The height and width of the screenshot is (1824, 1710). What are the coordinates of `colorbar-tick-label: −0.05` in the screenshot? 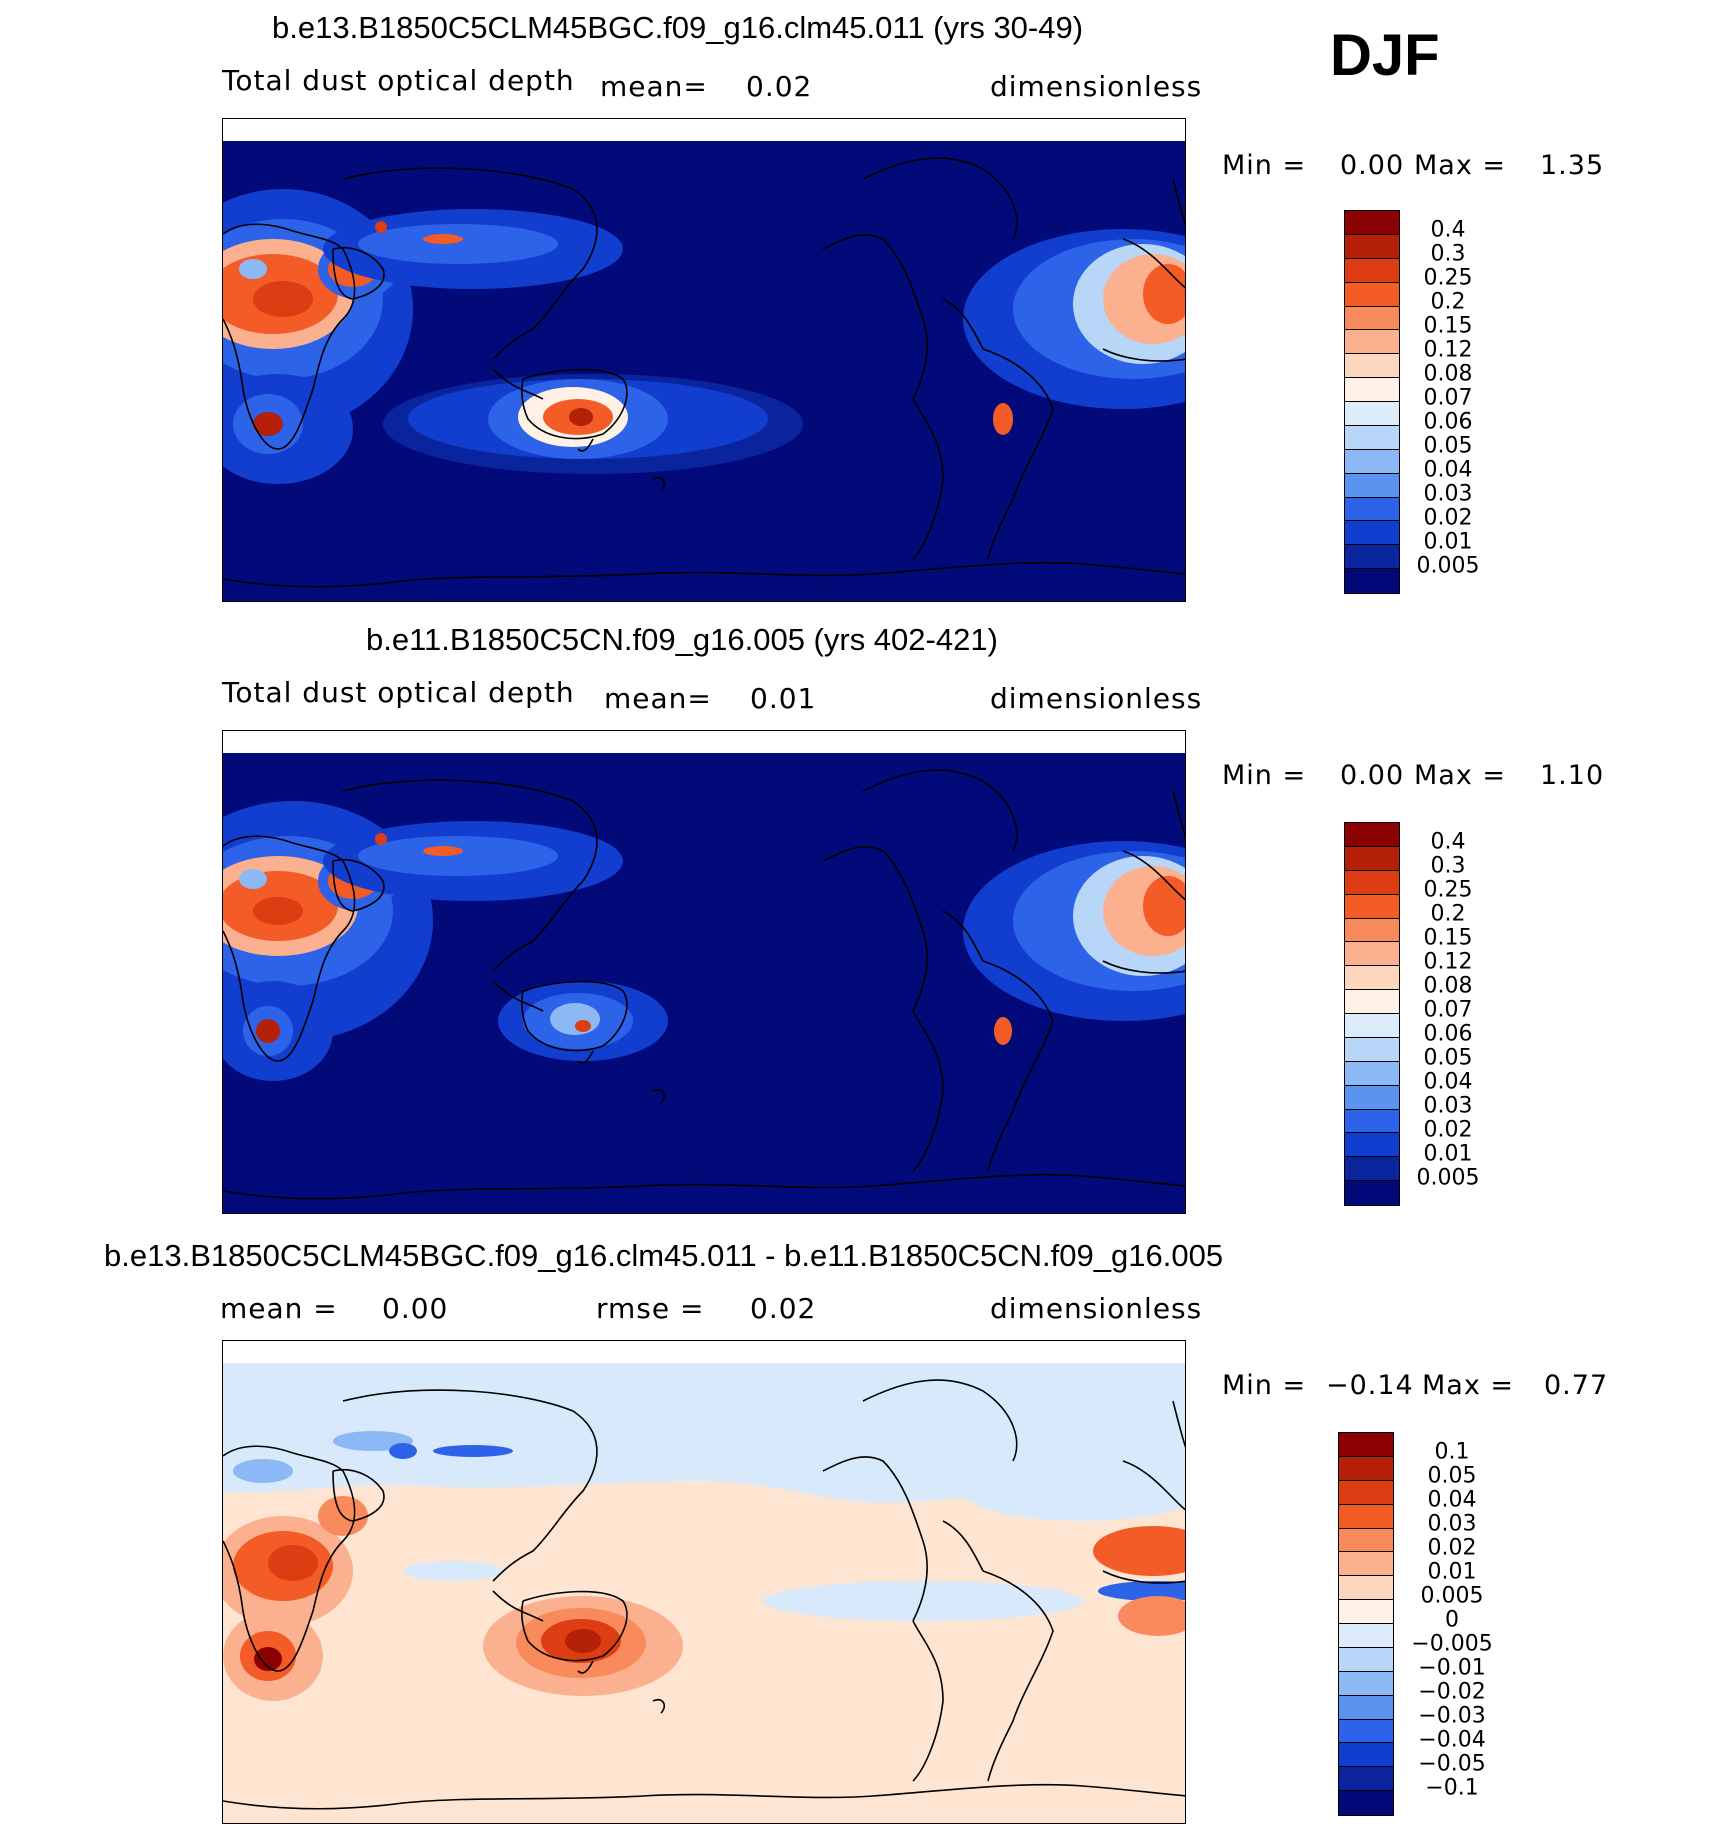 It's located at (1452, 1764).